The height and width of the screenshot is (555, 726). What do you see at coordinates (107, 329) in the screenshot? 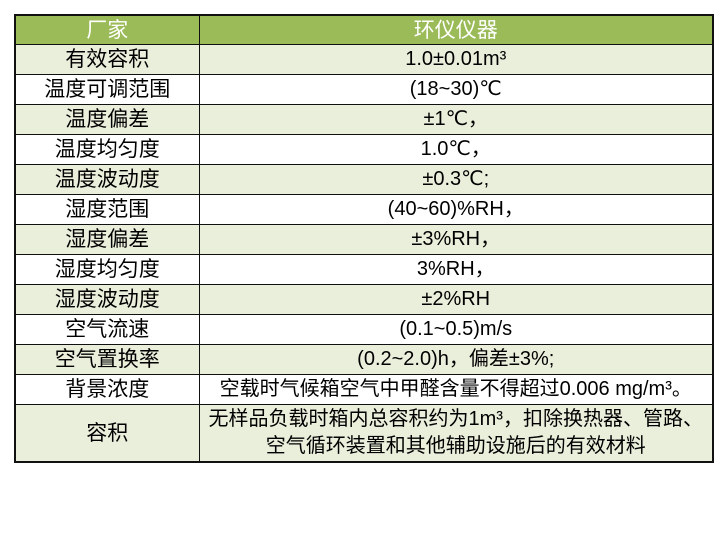
I see `spec-label: 空气流速` at bounding box center [107, 329].